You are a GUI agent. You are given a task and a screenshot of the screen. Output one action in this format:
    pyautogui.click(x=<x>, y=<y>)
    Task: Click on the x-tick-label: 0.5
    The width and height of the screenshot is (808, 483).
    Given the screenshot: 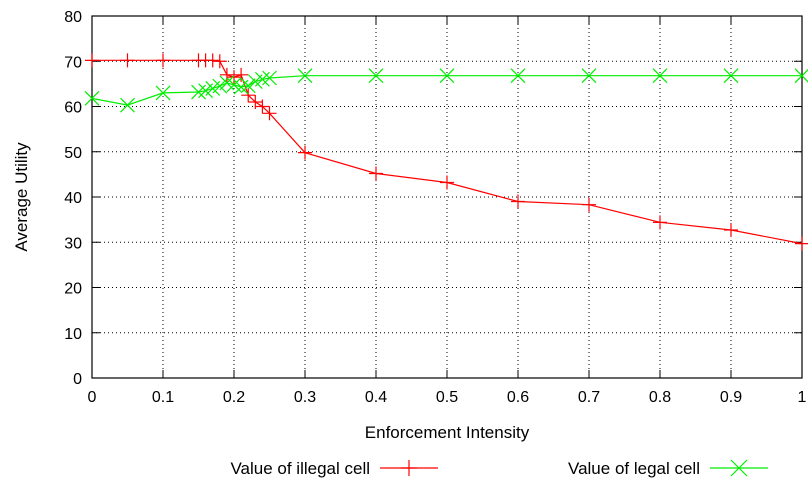 What is the action you would take?
    pyautogui.click(x=447, y=397)
    